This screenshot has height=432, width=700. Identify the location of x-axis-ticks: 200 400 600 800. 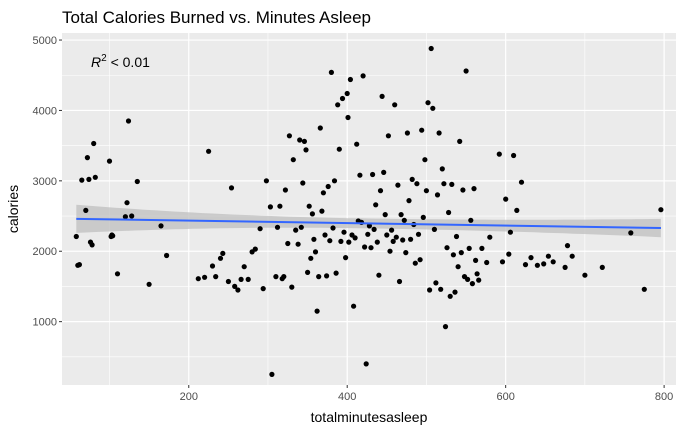
(426, 394).